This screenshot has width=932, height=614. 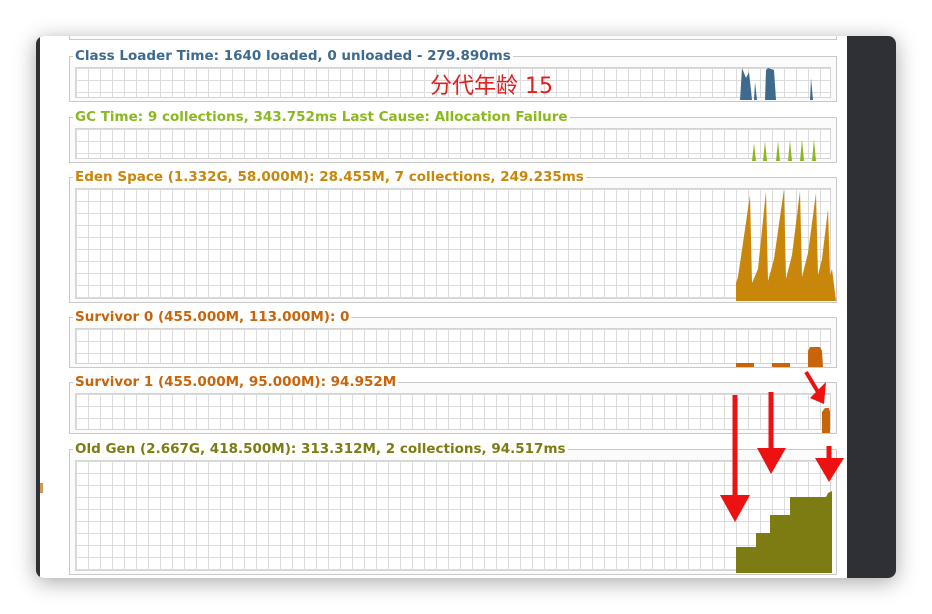 I want to click on survivor-1-plot, so click(x=453, y=411).